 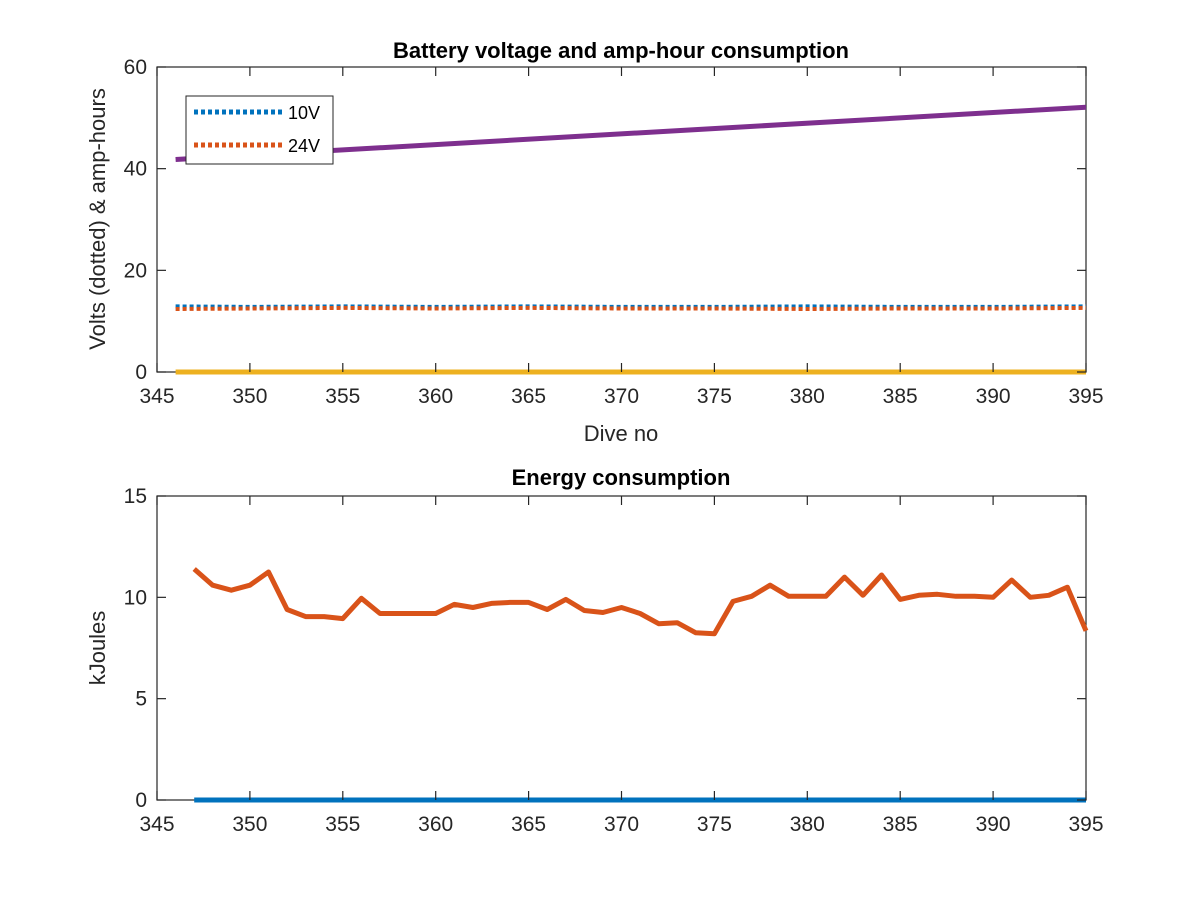 I want to click on top-x-tick-label: 355, so click(x=342, y=396).